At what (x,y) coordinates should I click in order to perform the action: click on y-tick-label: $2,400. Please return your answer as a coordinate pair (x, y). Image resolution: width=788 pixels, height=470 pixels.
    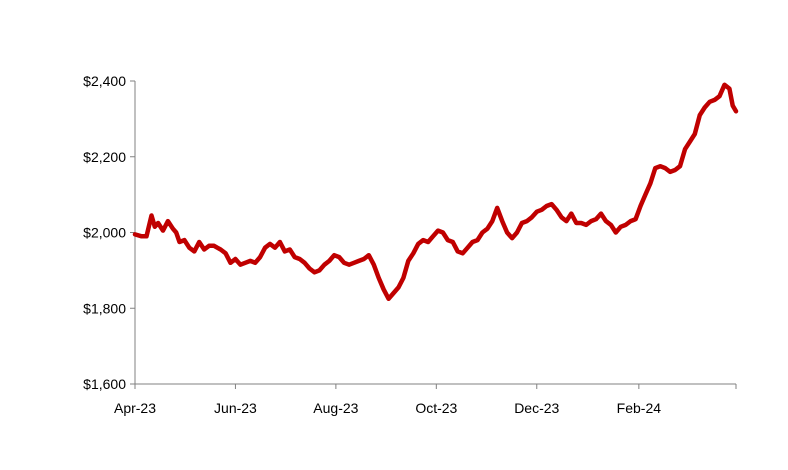
    Looking at the image, I should click on (104, 81).